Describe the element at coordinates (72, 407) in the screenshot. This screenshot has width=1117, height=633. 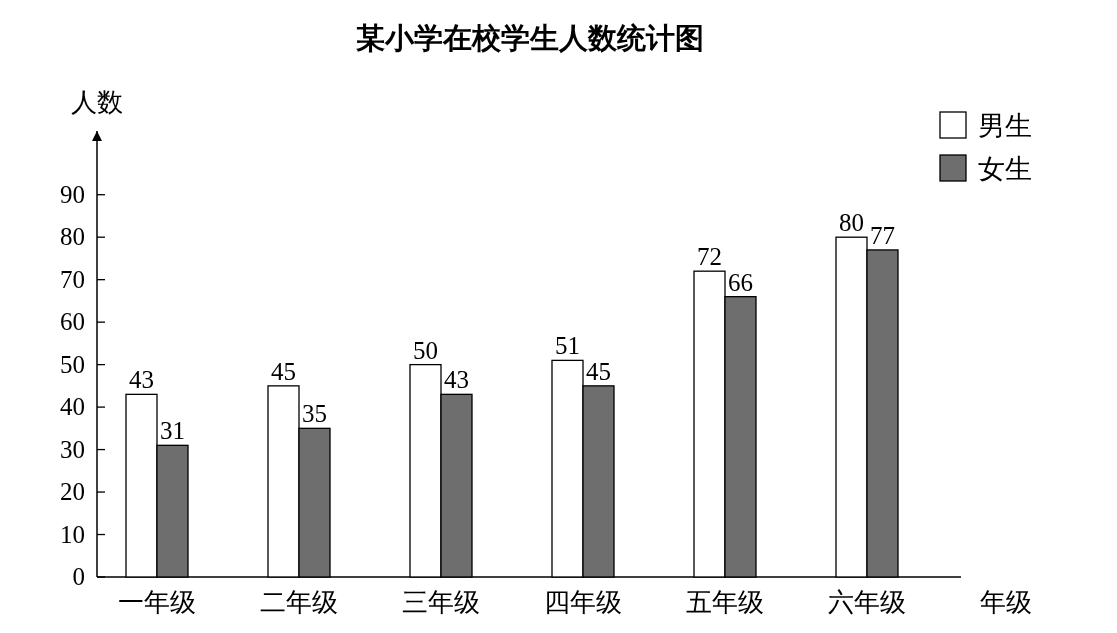
I see `y-tick-label: 40` at that location.